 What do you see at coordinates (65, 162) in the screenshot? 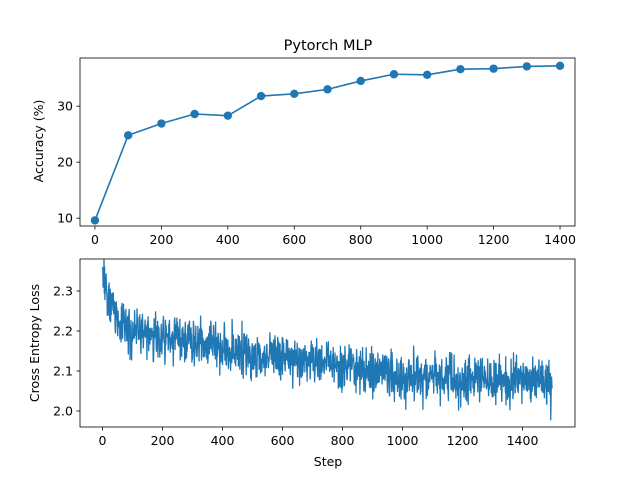
I see `accuracy-y-tick-label: 20` at bounding box center [65, 162].